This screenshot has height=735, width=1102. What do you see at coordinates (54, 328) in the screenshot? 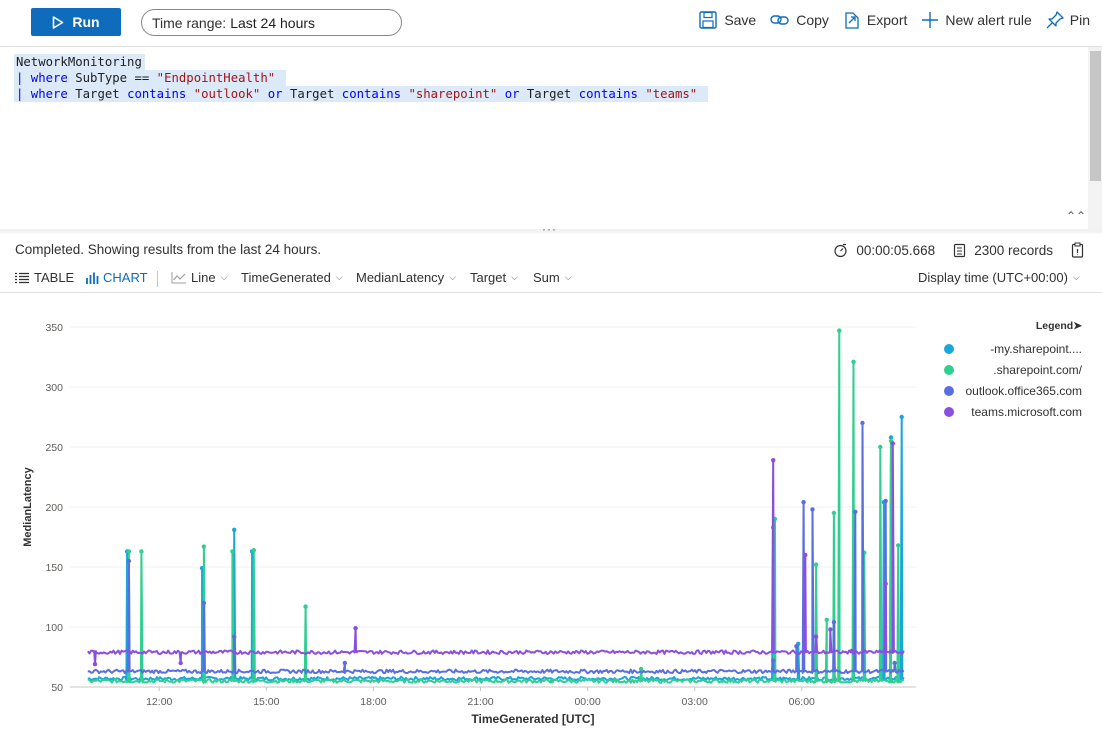
I see `y-tick-label: 350` at bounding box center [54, 328].